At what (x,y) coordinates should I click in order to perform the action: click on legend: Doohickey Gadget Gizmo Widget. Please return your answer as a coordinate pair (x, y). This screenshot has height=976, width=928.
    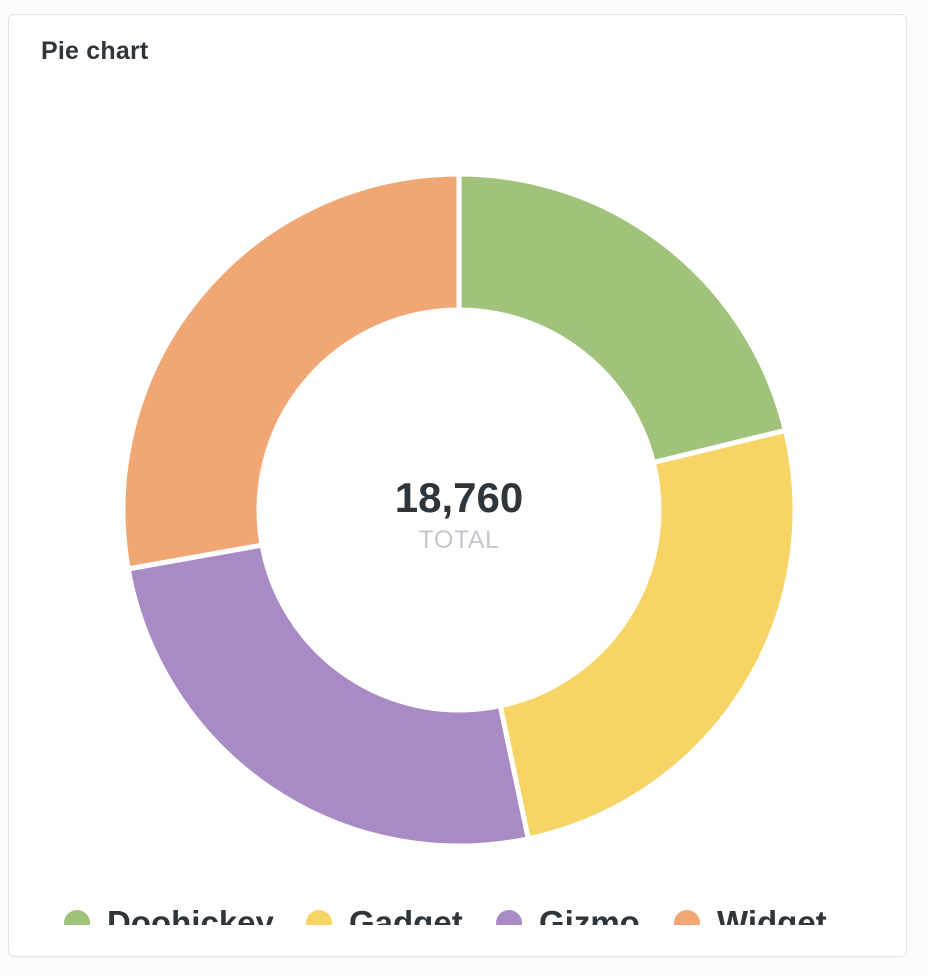
    Looking at the image, I should click on (457, 913).